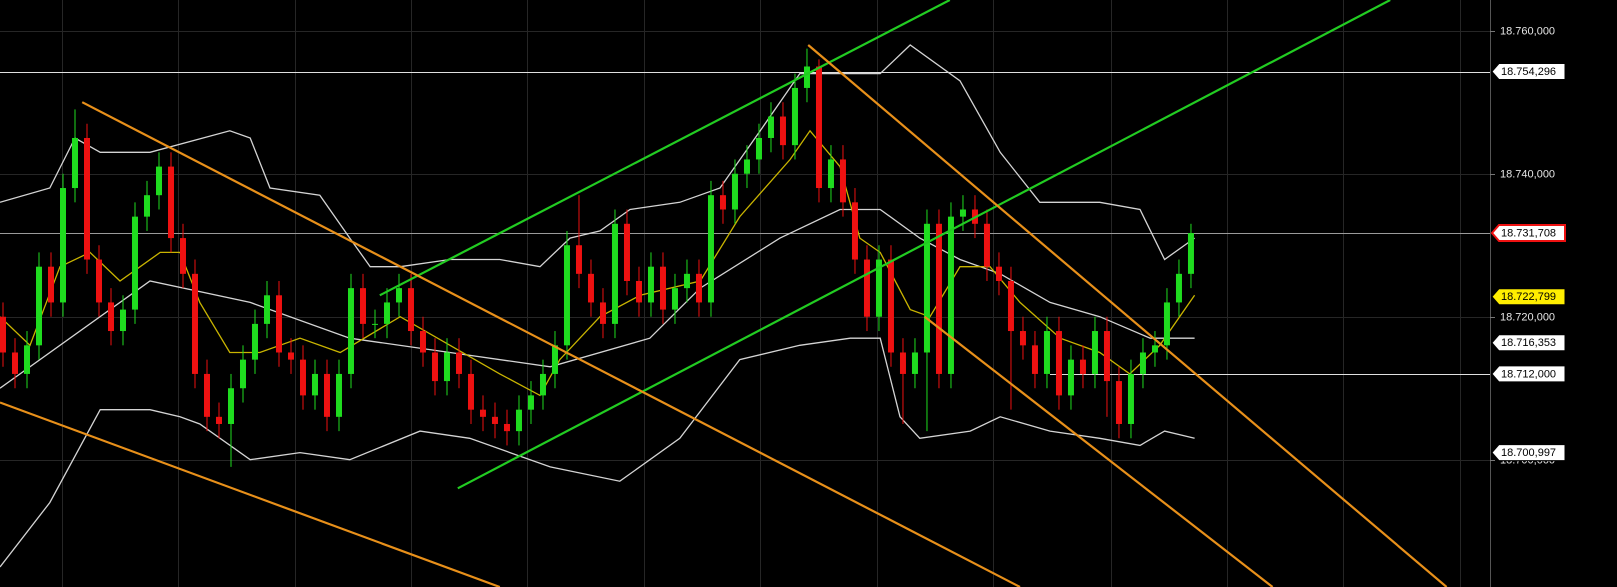 The height and width of the screenshot is (587, 1617). Describe the element at coordinates (1528, 297) in the screenshot. I see `price-tag-label: 18.722,799` at that location.